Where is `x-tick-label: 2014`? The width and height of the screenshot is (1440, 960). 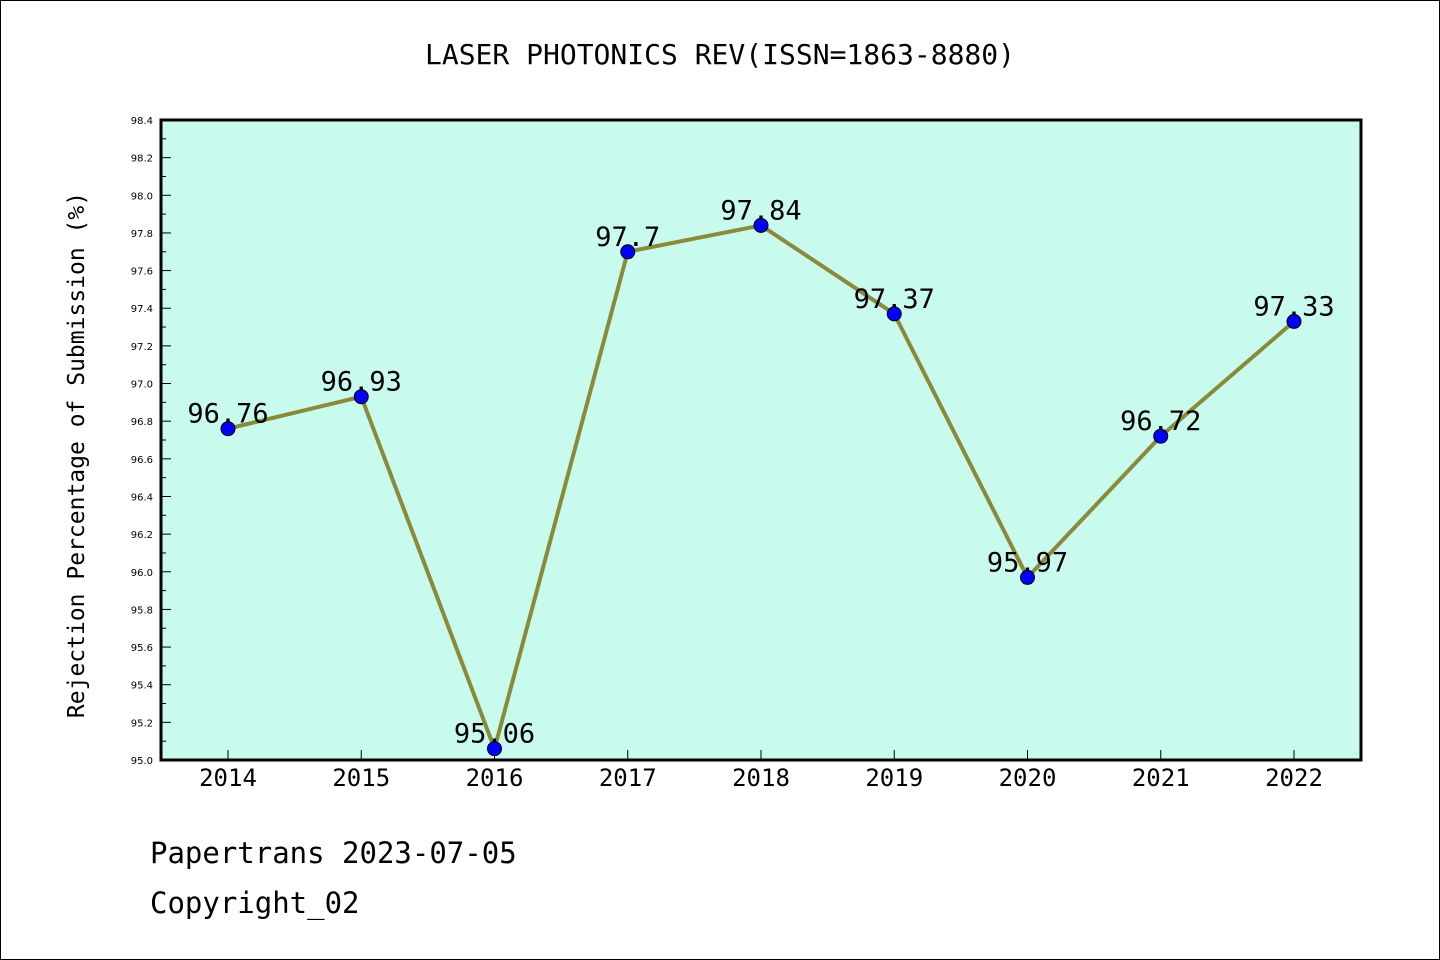
x-tick-label: 2014 is located at coordinates (228, 778).